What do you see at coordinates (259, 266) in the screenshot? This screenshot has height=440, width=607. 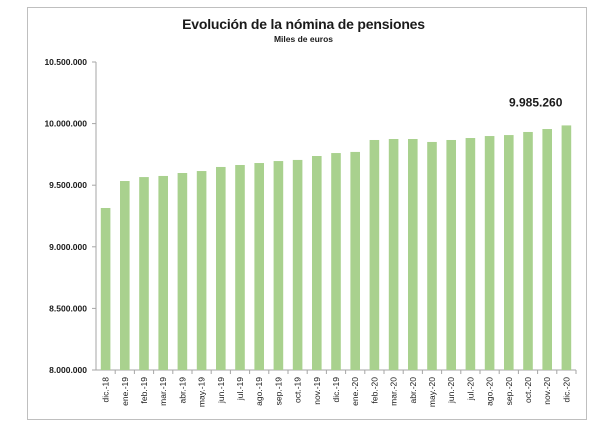 I see `bar-ago.-19` at bounding box center [259, 266].